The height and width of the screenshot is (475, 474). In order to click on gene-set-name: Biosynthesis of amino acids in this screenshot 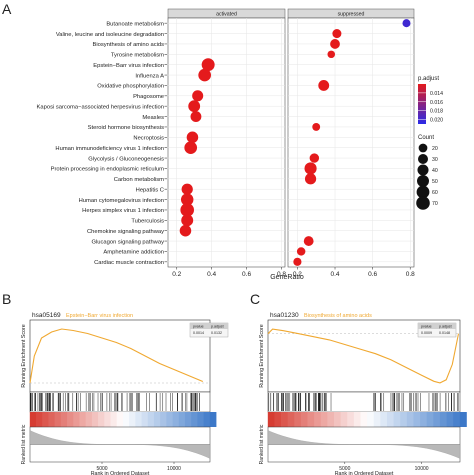, I will do `click(338, 316)`.